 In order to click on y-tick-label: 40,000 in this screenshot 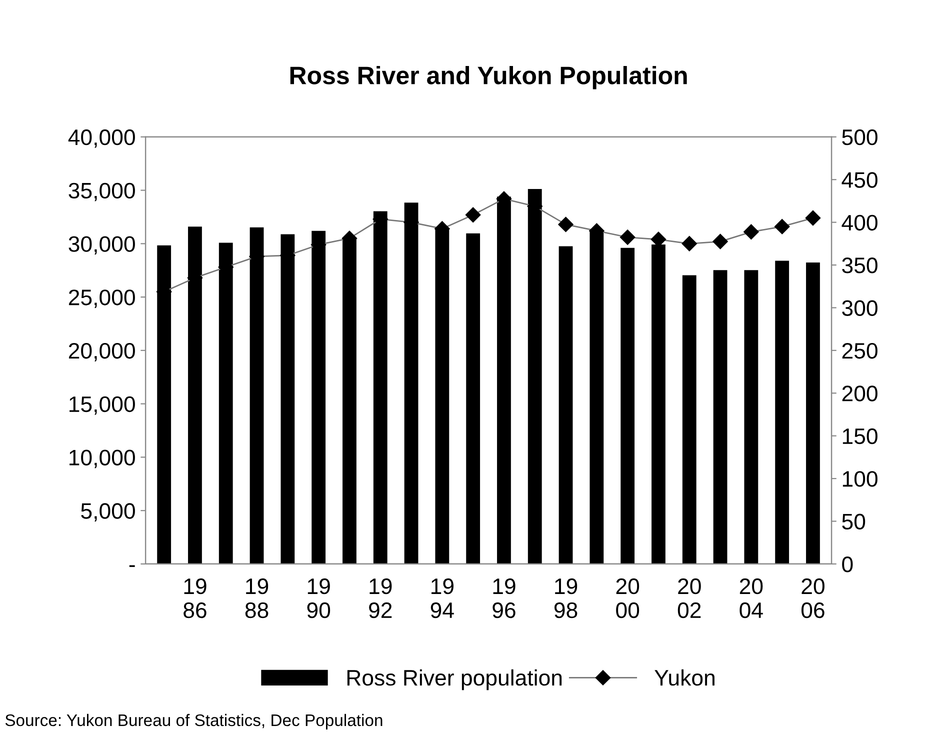, I will do `click(101, 138)`.